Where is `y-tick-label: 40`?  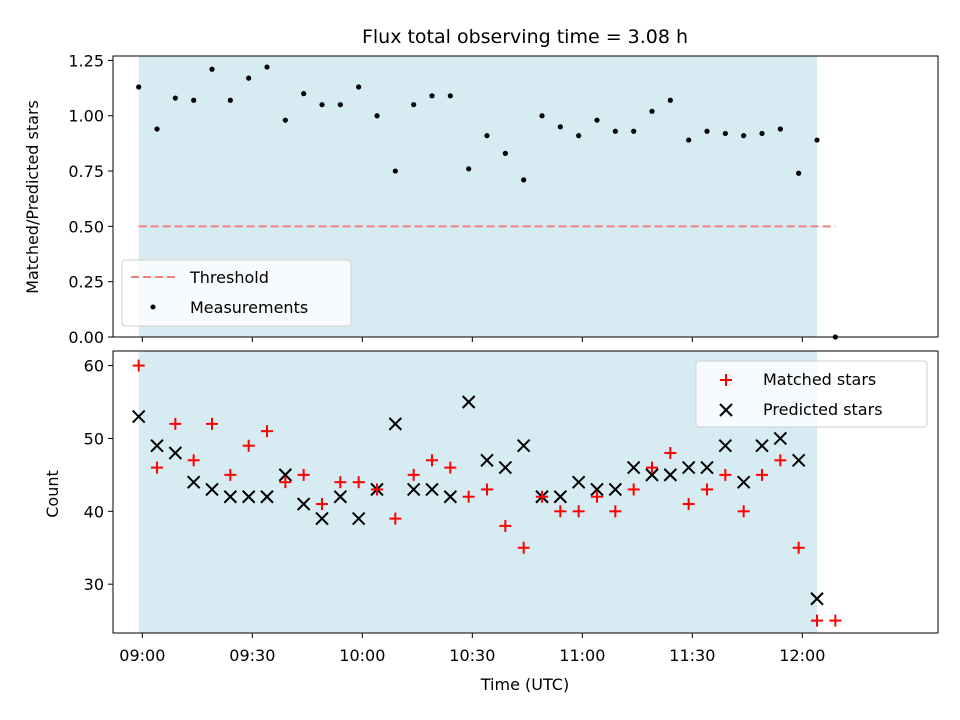
y-tick-label: 40 is located at coordinates (94, 511).